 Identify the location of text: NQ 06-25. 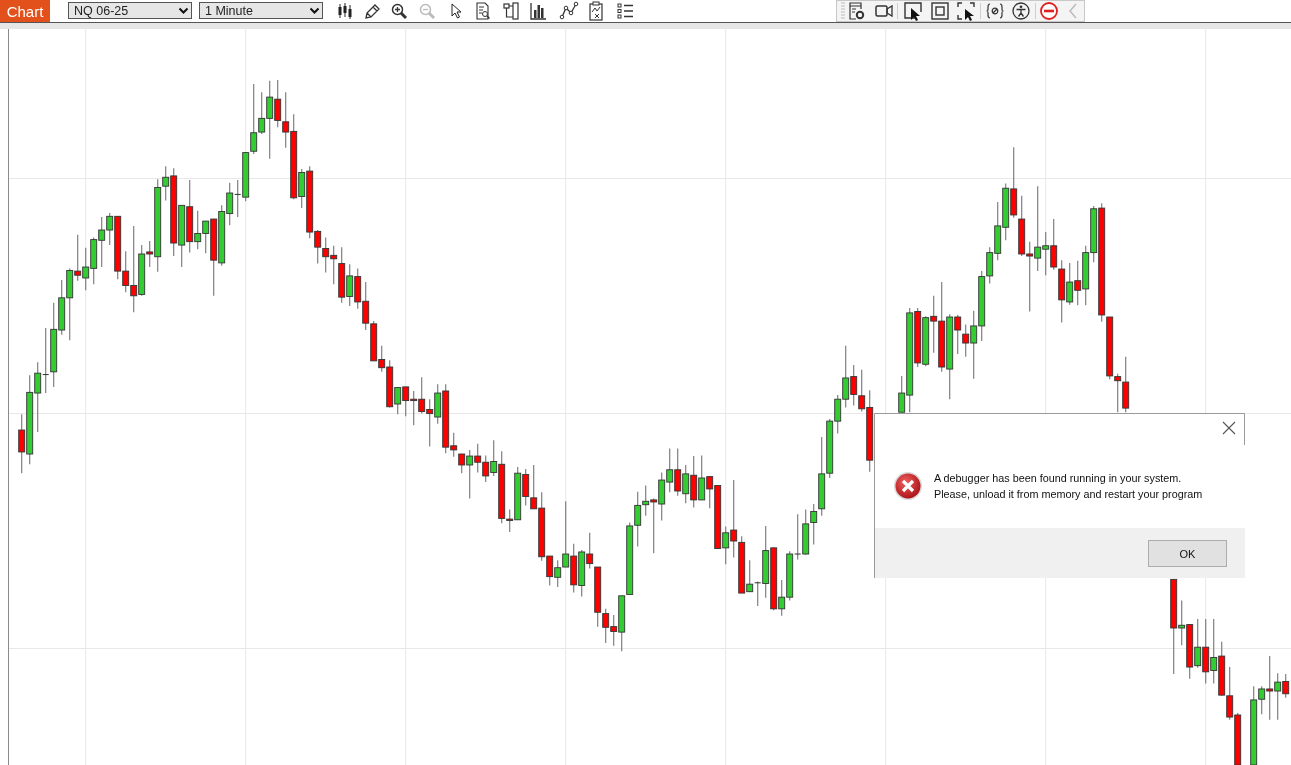
(101, 11).